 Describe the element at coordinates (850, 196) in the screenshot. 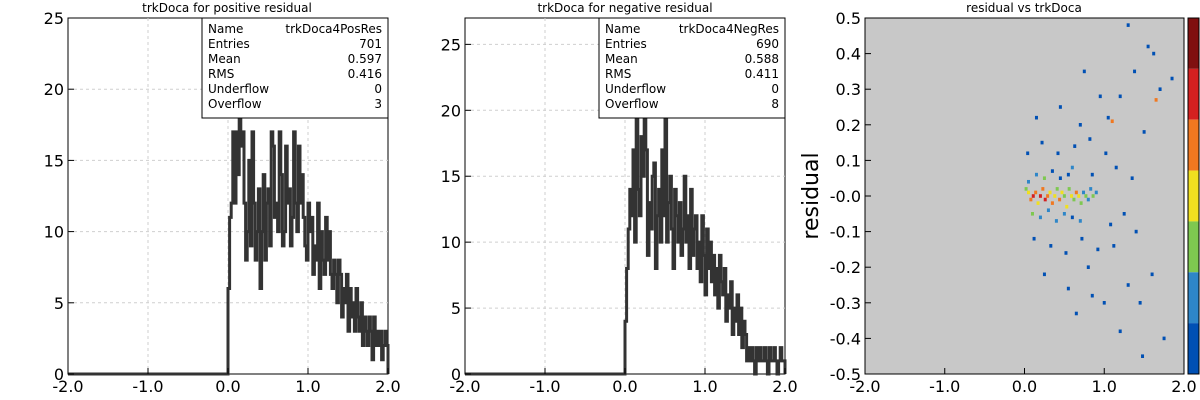

I see `panel3-y-axis: 0.5 0.4 0.3 0.2 0.1 -0.0 -0.1 -0.2 -0.3 -0.4 -0.5` at that location.